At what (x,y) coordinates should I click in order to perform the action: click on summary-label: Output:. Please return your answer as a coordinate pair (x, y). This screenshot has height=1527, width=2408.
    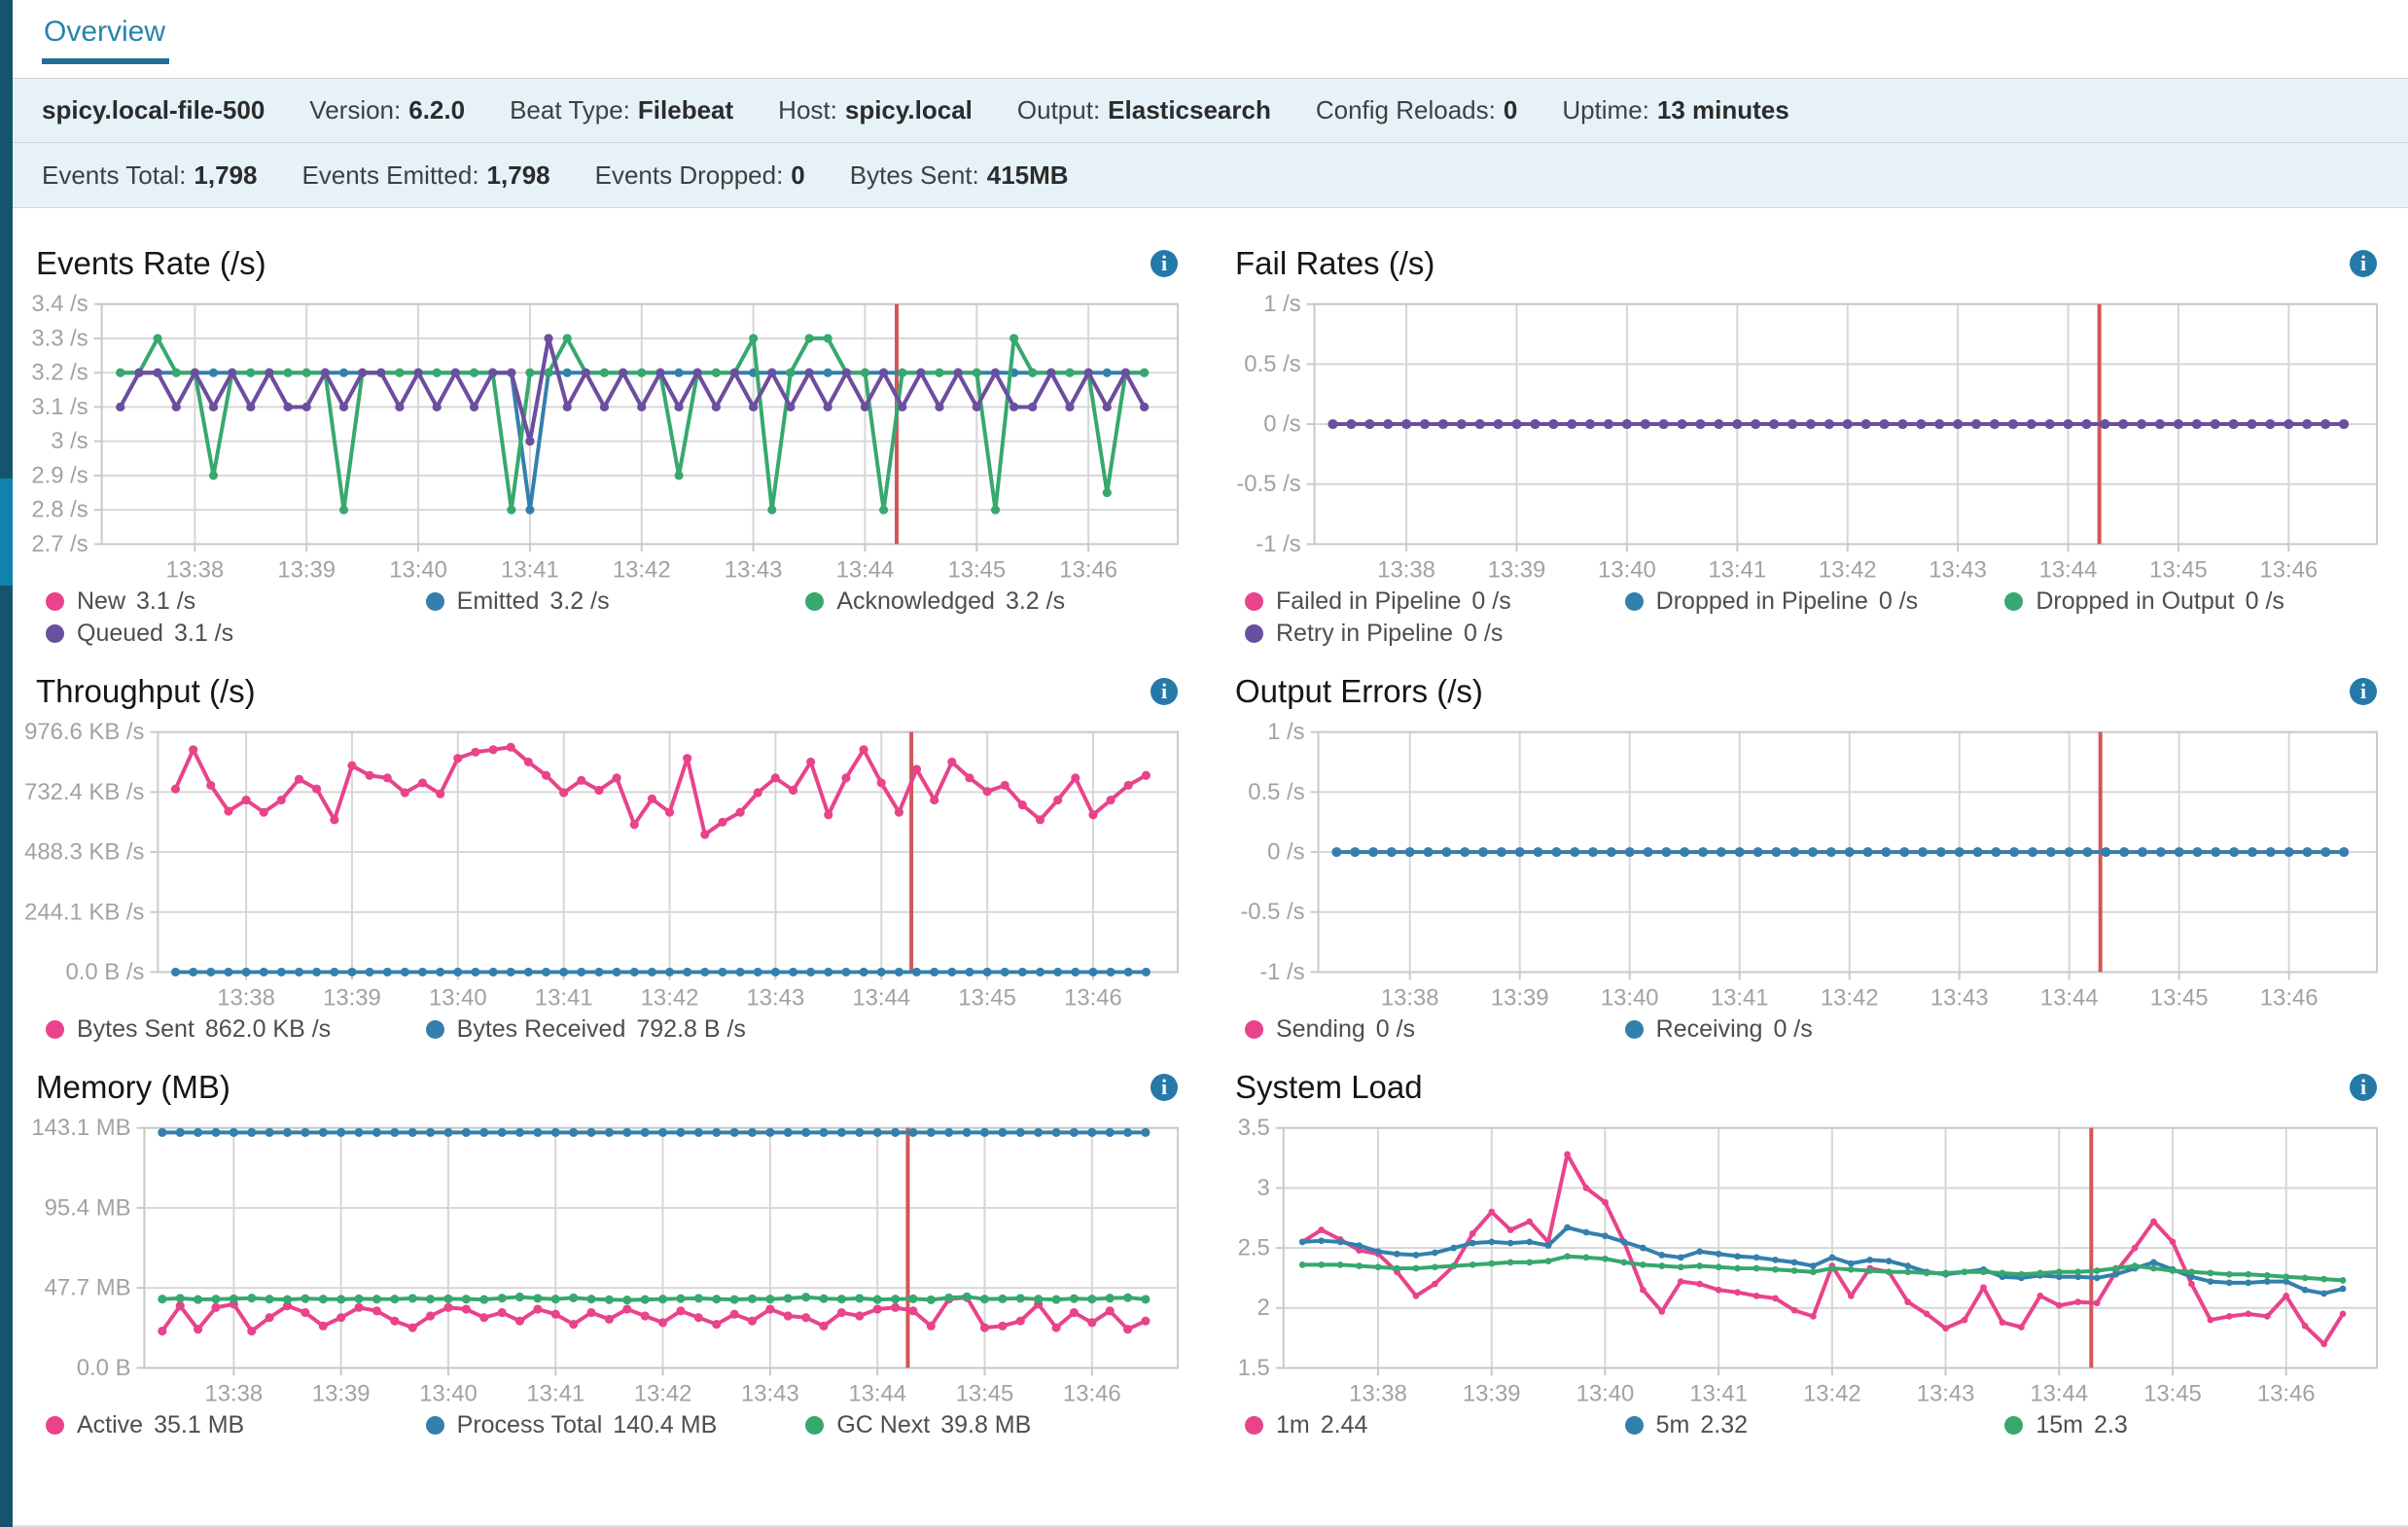
    Looking at the image, I should click on (1058, 109).